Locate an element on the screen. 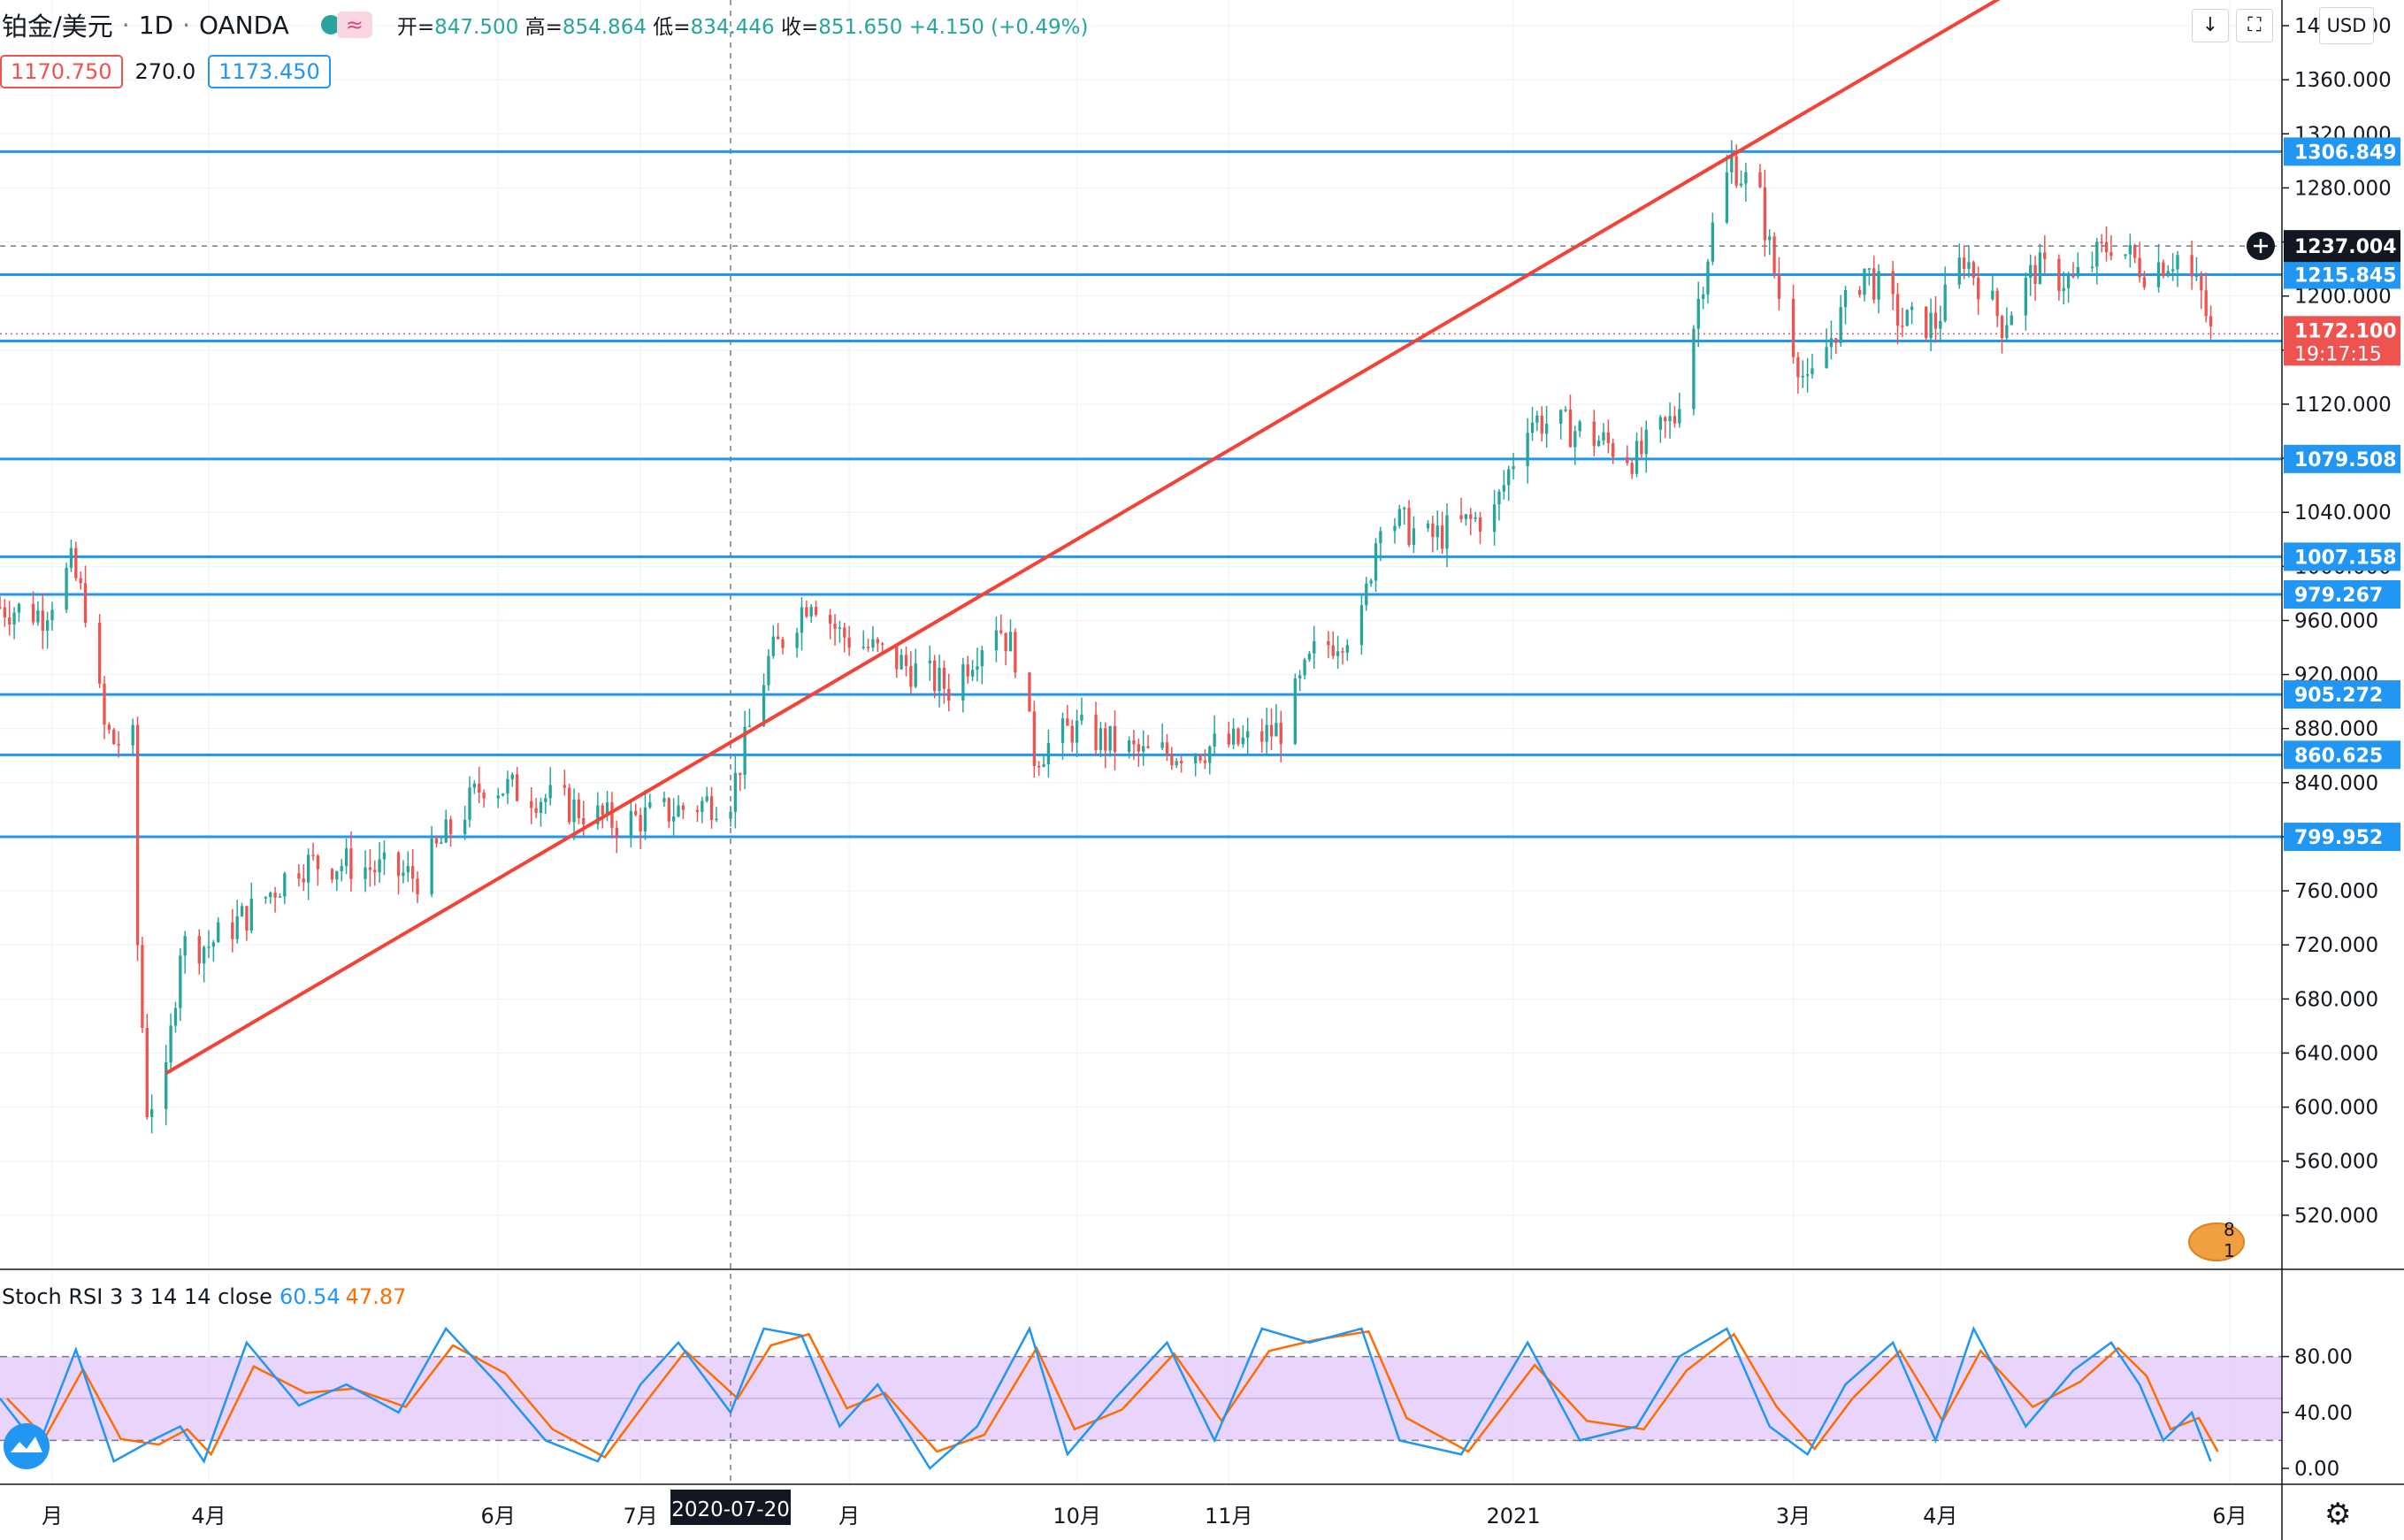 This screenshot has width=2404, height=1540. symbol-name: 铂金/美元 is located at coordinates (57, 26).